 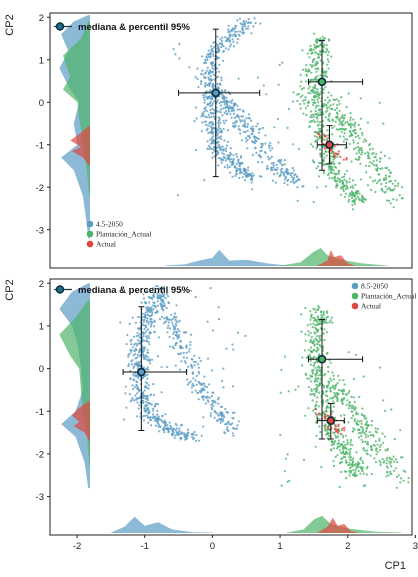 I want to click on y-tick-label: -2, so click(x=40, y=454).